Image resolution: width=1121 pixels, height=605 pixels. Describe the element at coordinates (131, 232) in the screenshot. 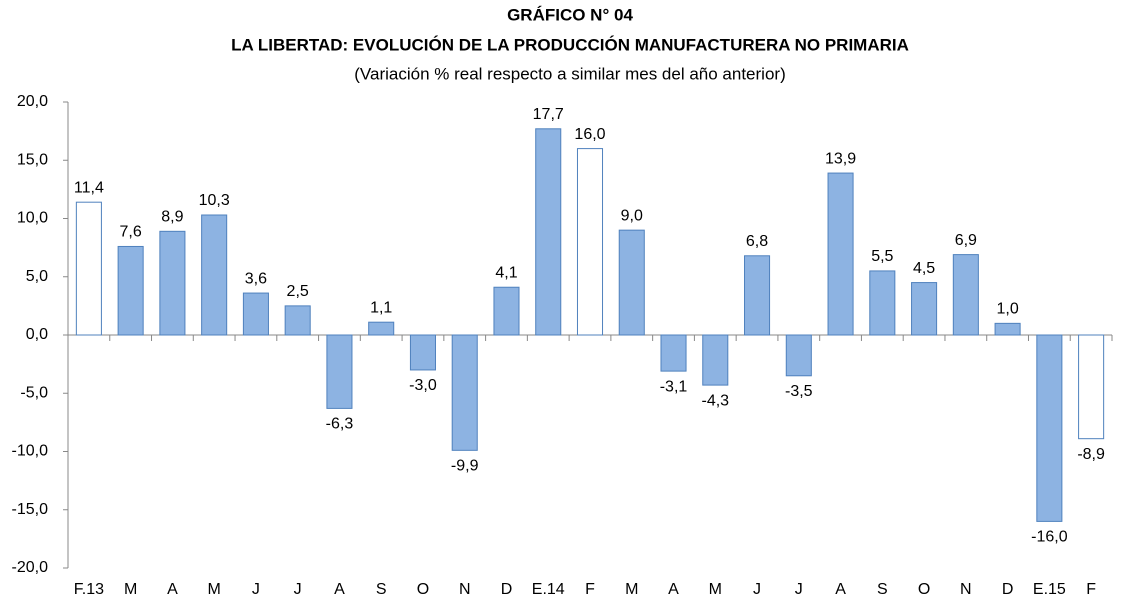

I see `value-label: 7,6` at that location.